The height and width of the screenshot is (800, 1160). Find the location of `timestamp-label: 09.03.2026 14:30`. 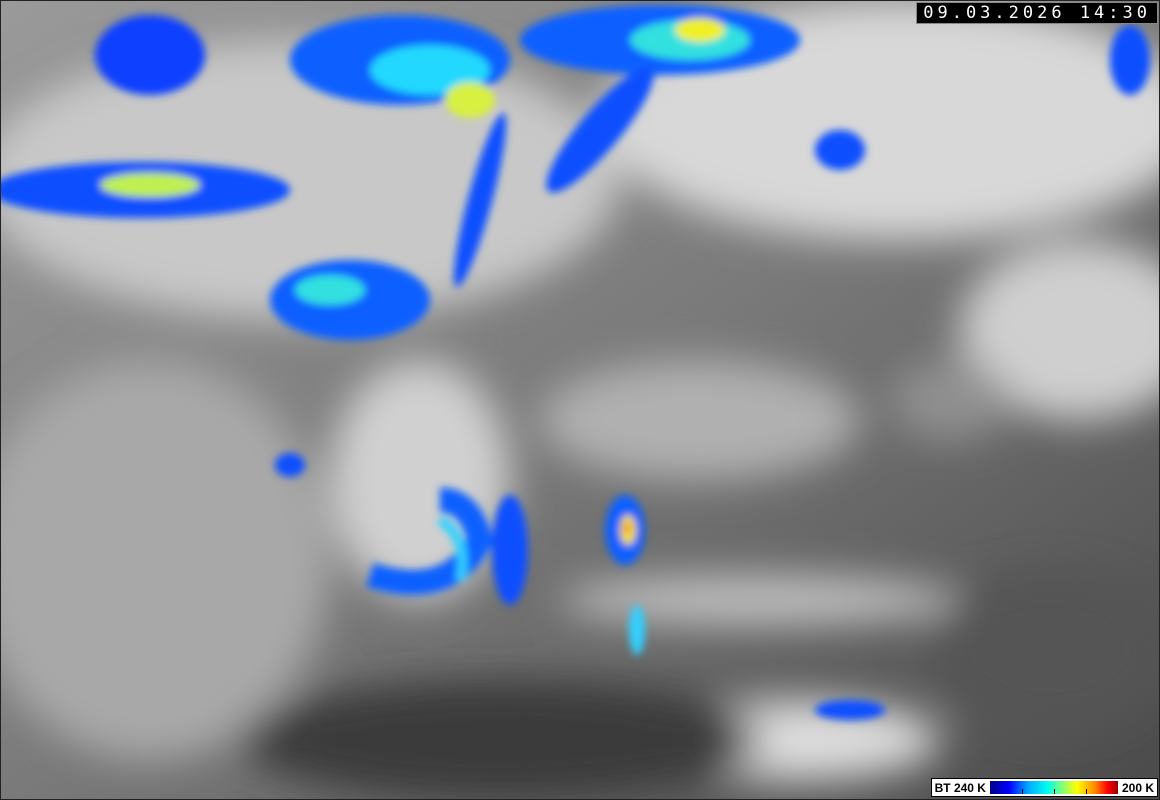

timestamp-label: 09.03.2026 14:30 is located at coordinates (1037, 13).